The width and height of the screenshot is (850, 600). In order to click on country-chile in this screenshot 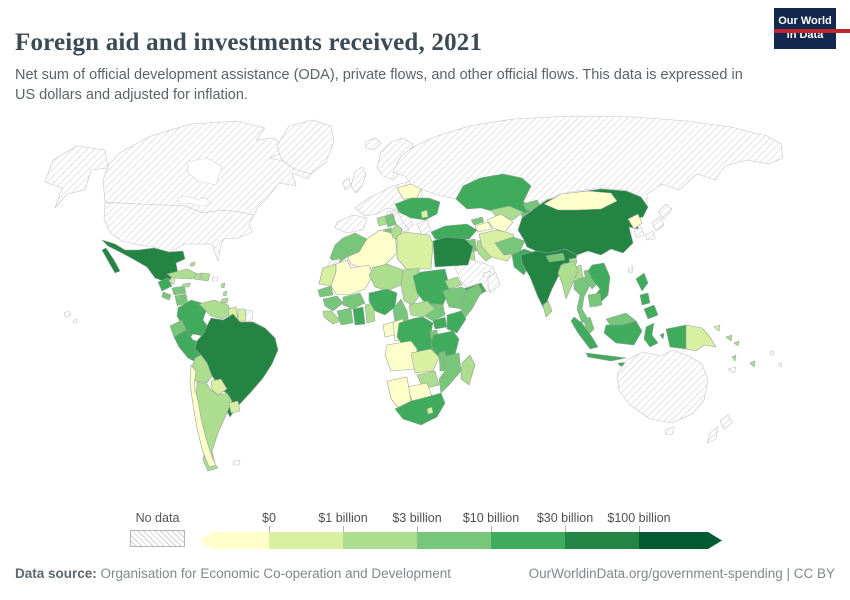, I will do `click(203, 416)`.